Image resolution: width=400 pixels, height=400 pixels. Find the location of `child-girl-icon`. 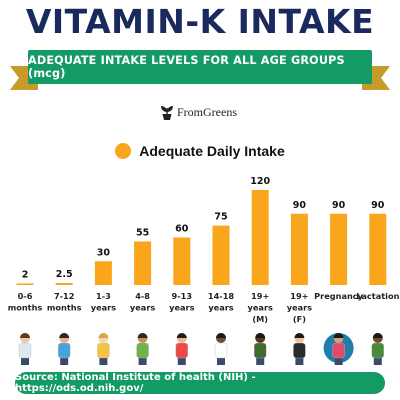

child-girl-icon is located at coordinates (182, 349).